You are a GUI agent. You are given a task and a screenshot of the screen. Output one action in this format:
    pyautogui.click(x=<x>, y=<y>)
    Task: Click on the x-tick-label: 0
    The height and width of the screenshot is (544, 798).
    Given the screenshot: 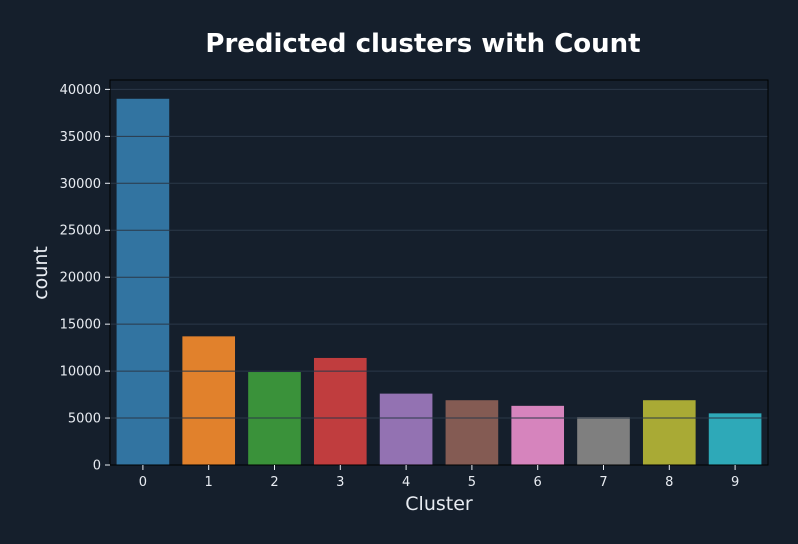 What is the action you would take?
    pyautogui.click(x=143, y=482)
    